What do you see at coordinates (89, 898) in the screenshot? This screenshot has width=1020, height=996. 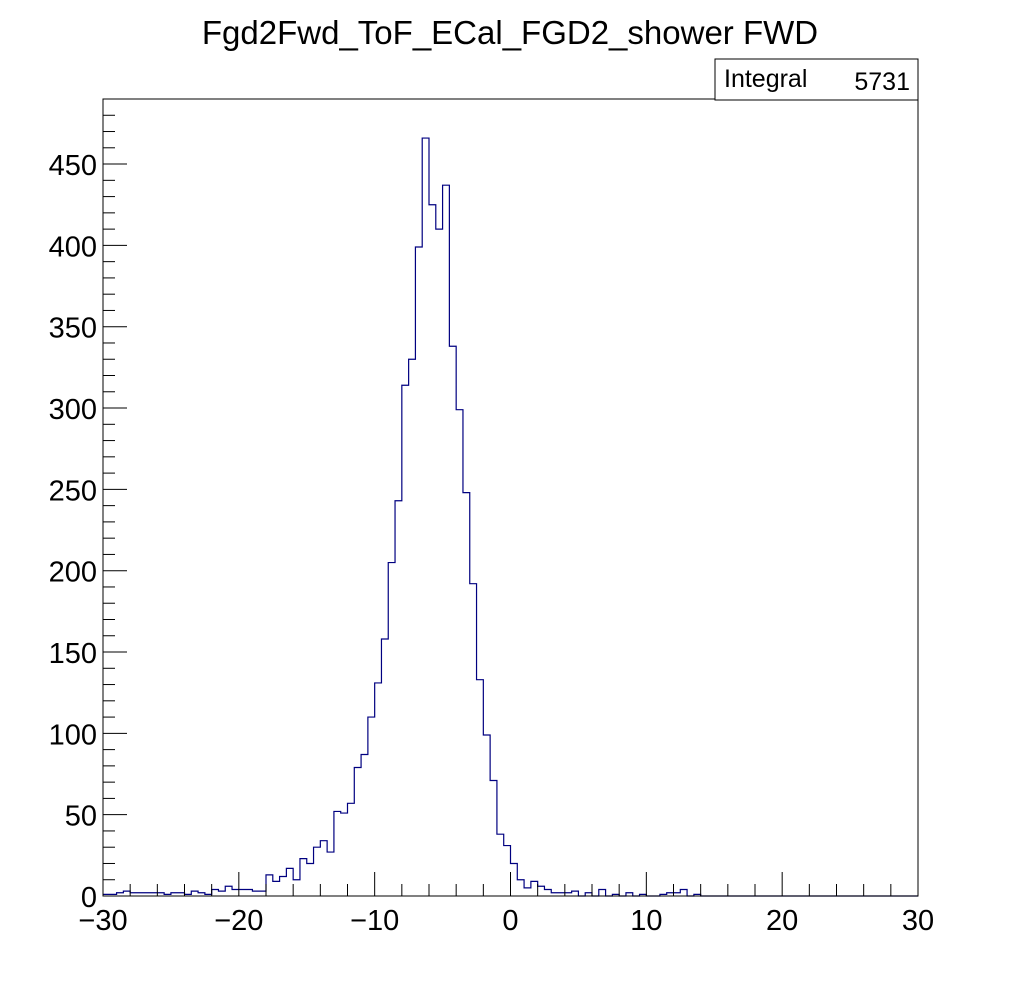 I see `y-tick-label: 0` at bounding box center [89, 898].